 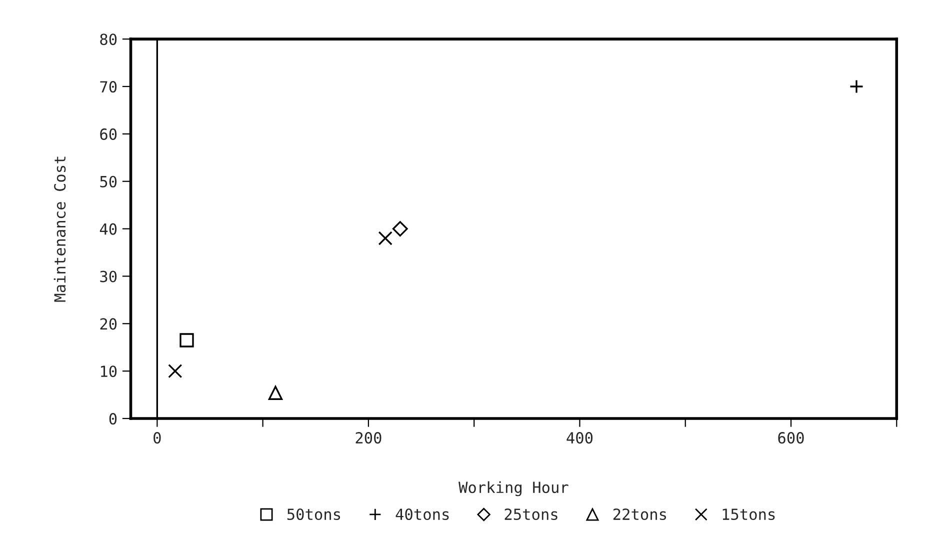 I want to click on y-tick-label: 30, so click(x=108, y=276).